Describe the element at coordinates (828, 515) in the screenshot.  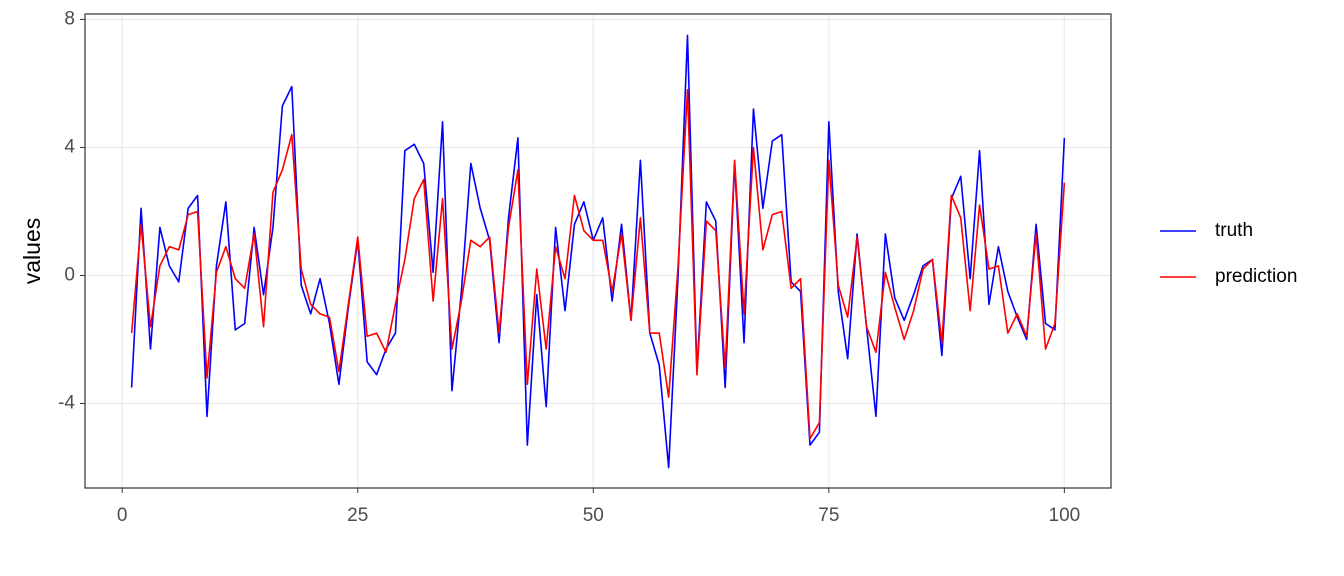
I see `x-tick-label: 75` at that location.